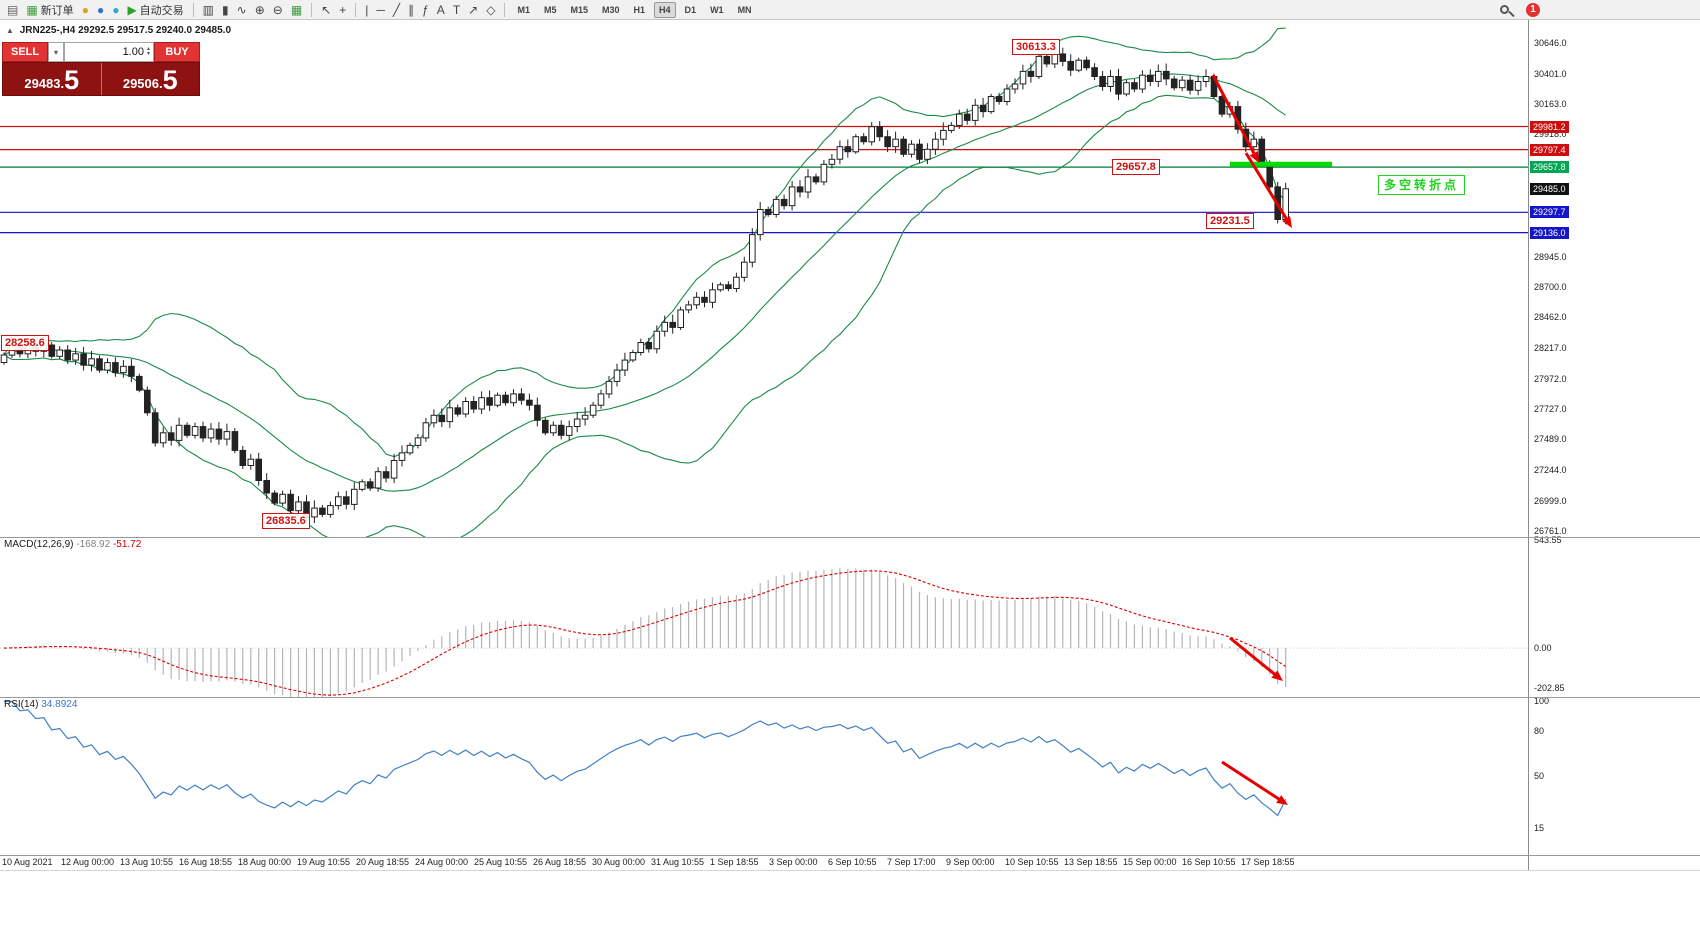 Image resolution: width=1700 pixels, height=939 pixels. What do you see at coordinates (560, 862) in the screenshot?
I see `time-label: 26 Aug 18:55` at bounding box center [560, 862].